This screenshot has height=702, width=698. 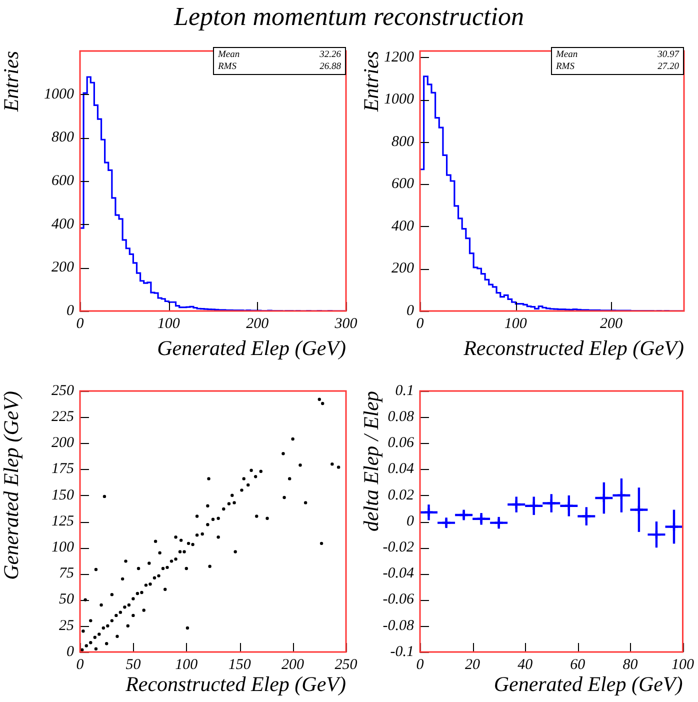 What do you see at coordinates (399, 57) in the screenshot?
I see `y-tick-label: 1200` at bounding box center [399, 57].